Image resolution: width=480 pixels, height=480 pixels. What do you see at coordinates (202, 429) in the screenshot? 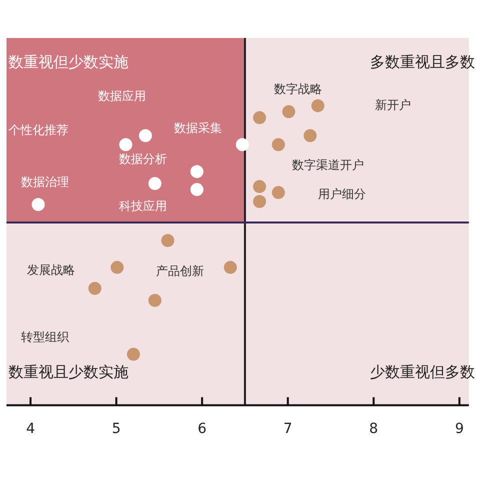
I see `x-tick-label: 6` at bounding box center [202, 429].